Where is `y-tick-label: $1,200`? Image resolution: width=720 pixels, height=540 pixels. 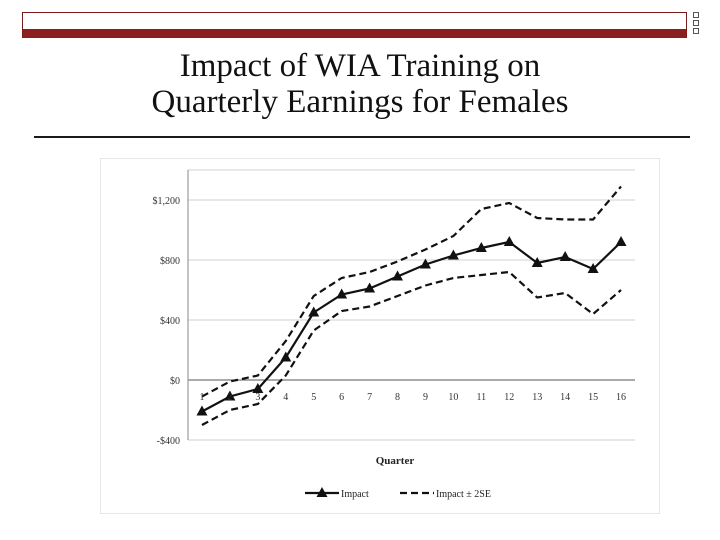
y-tick-label: $1,200 is located at coordinates (167, 201).